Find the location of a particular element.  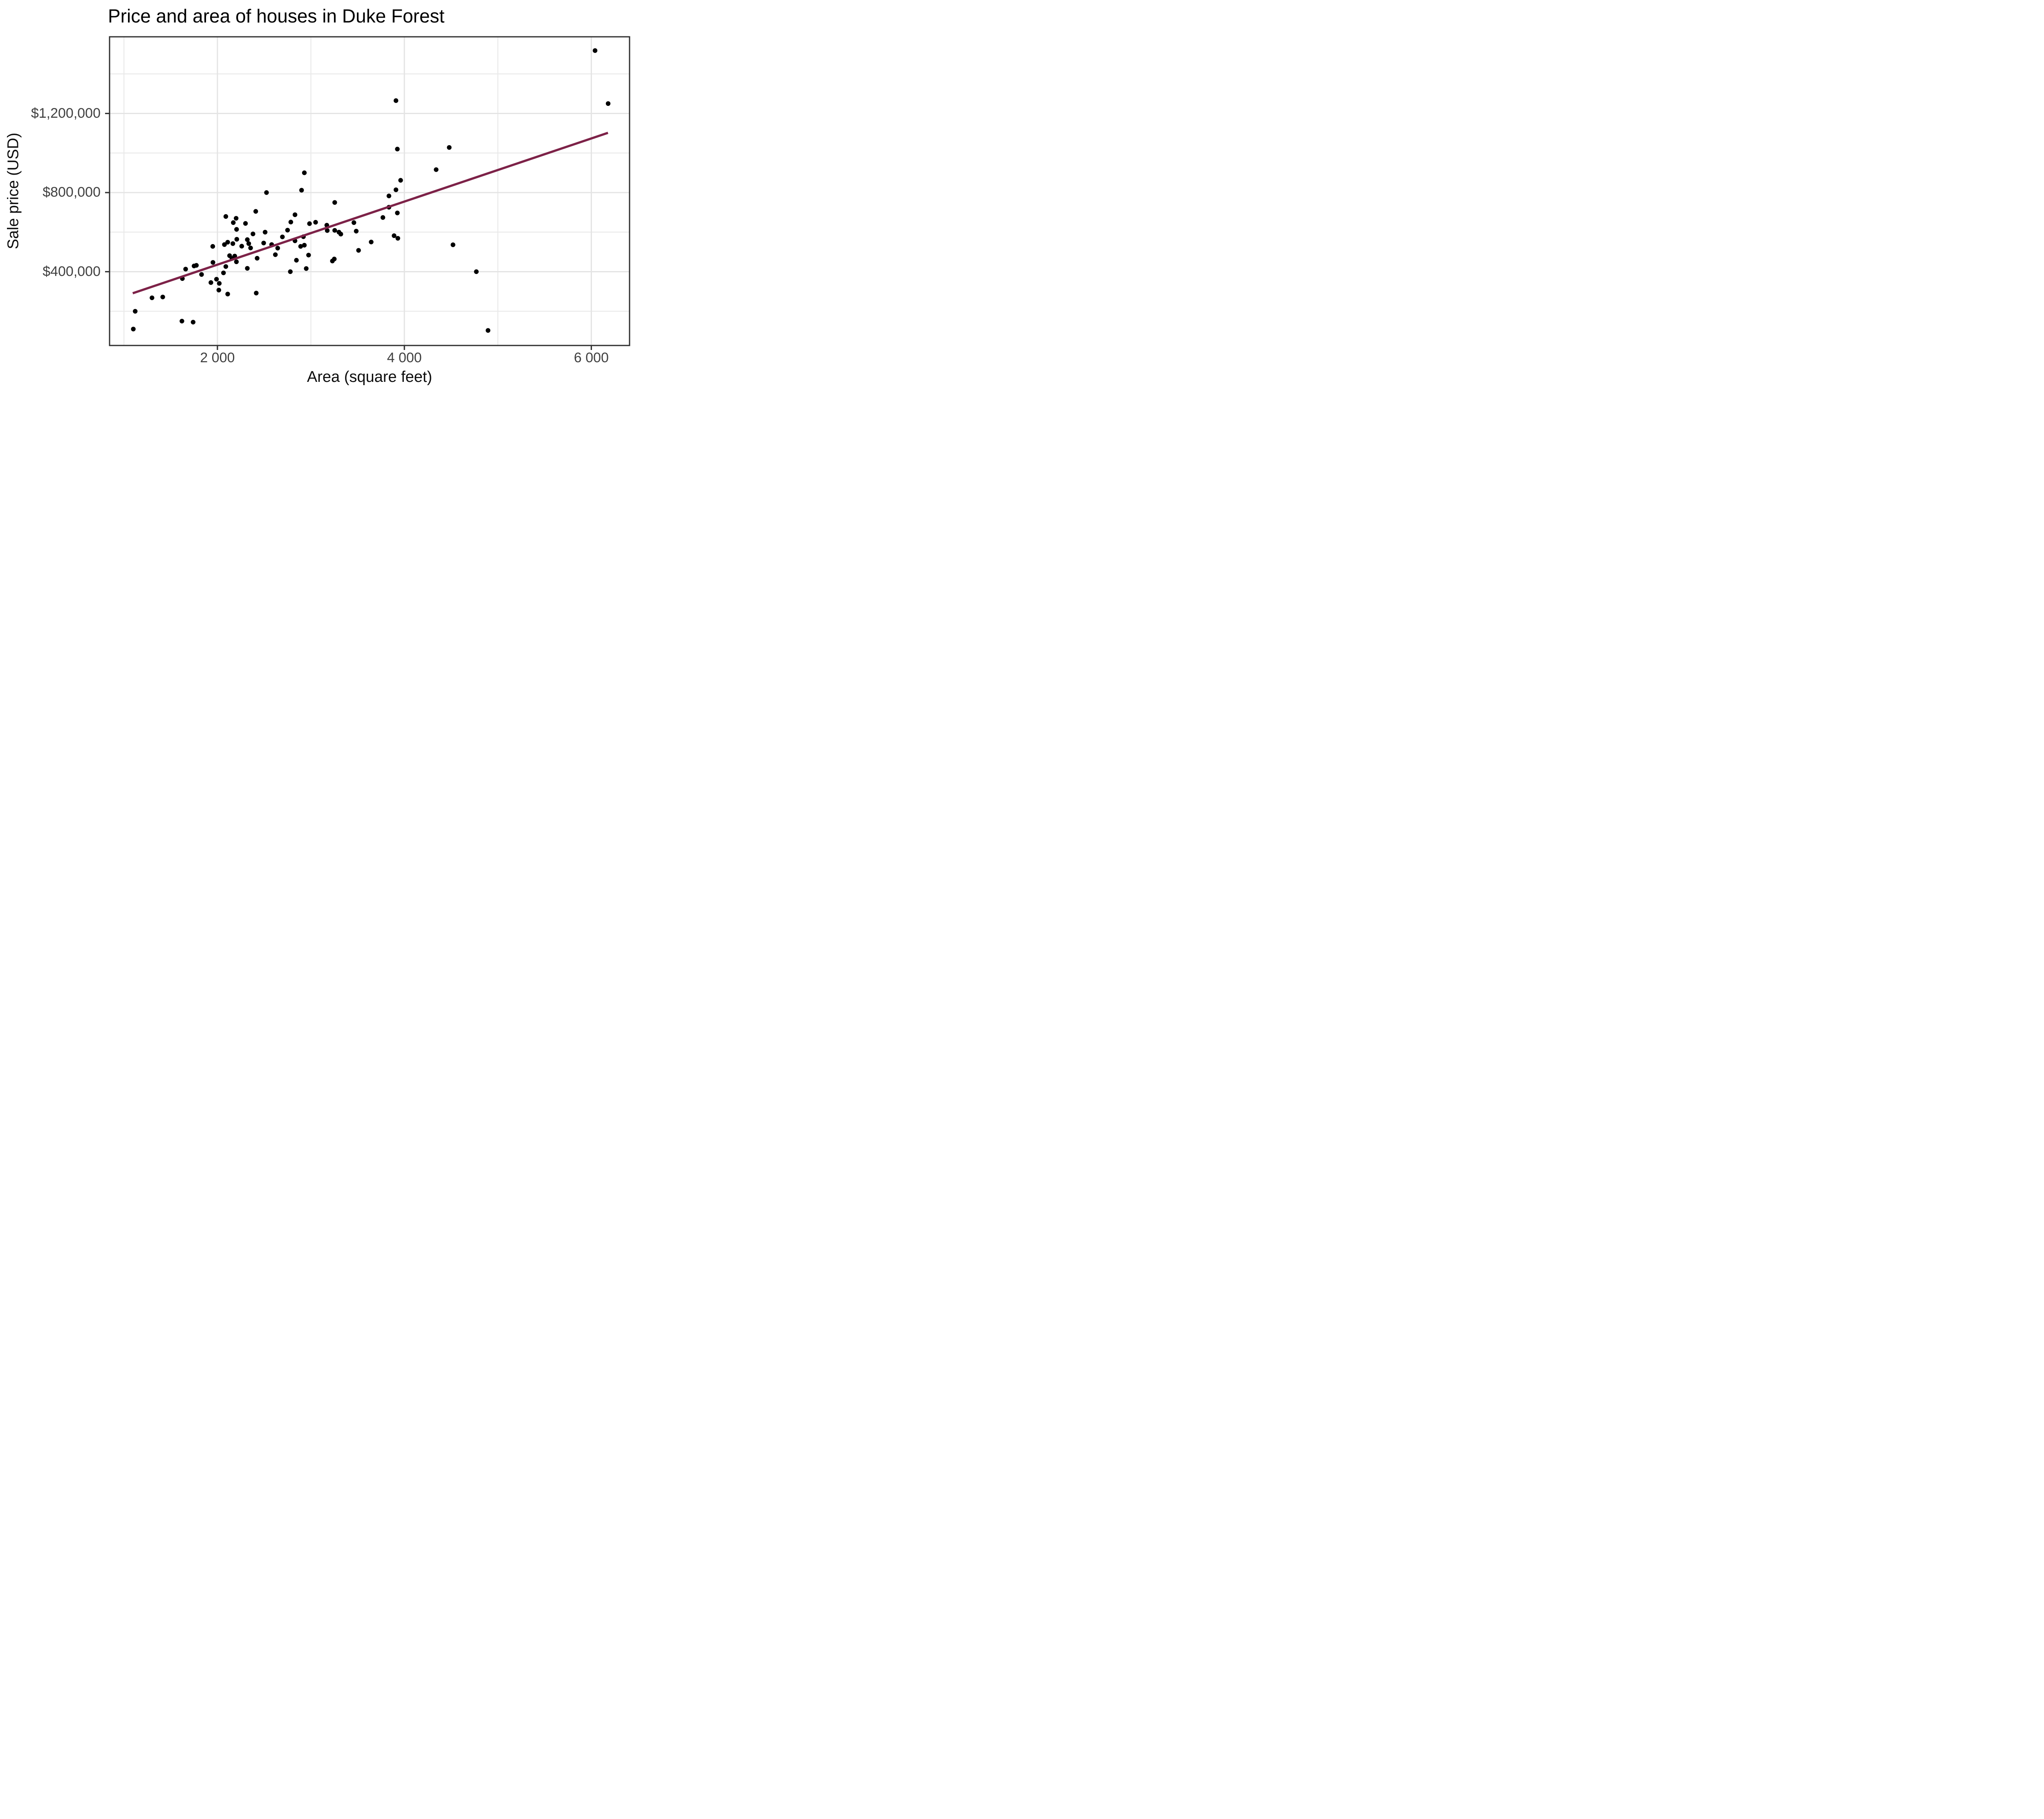

panel-border is located at coordinates (369, 191).